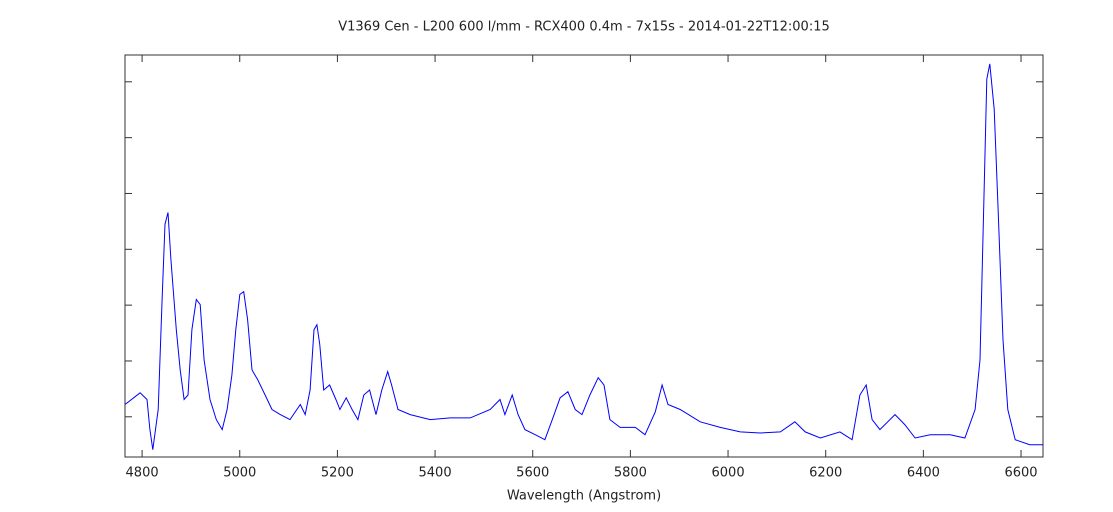 This screenshot has height=512, width=1113. Describe the element at coordinates (337, 473) in the screenshot. I see `x-tick-label: 5200` at that location.